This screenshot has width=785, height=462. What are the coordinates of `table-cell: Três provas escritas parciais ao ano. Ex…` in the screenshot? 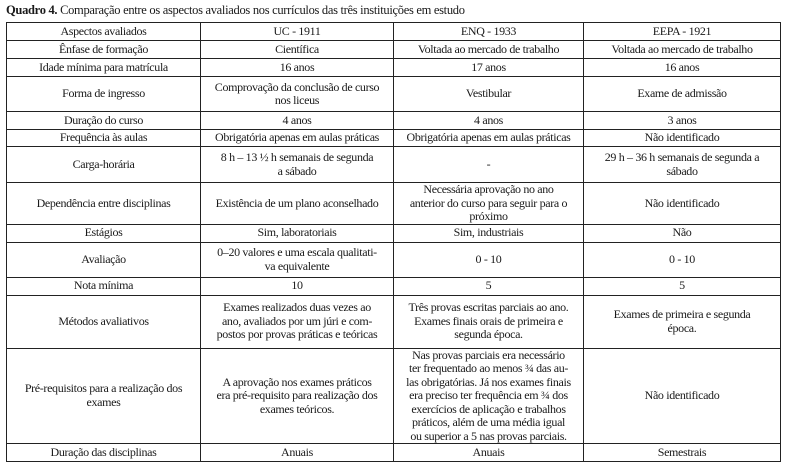 It's located at (488, 321).